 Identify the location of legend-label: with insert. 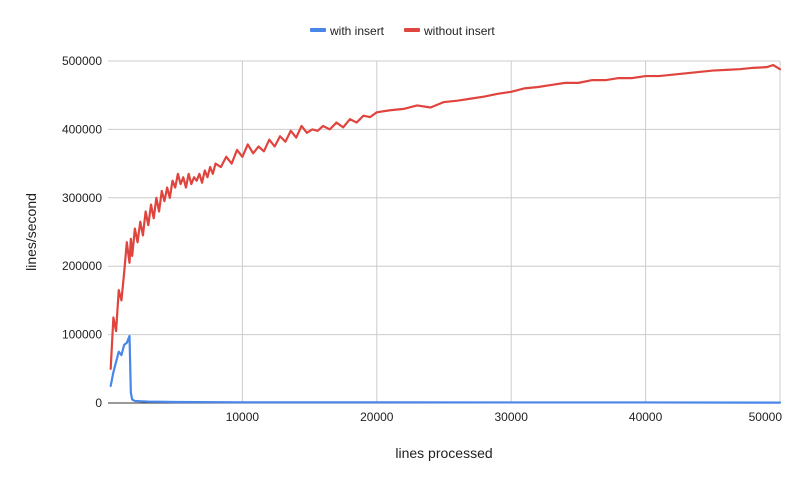
(357, 31).